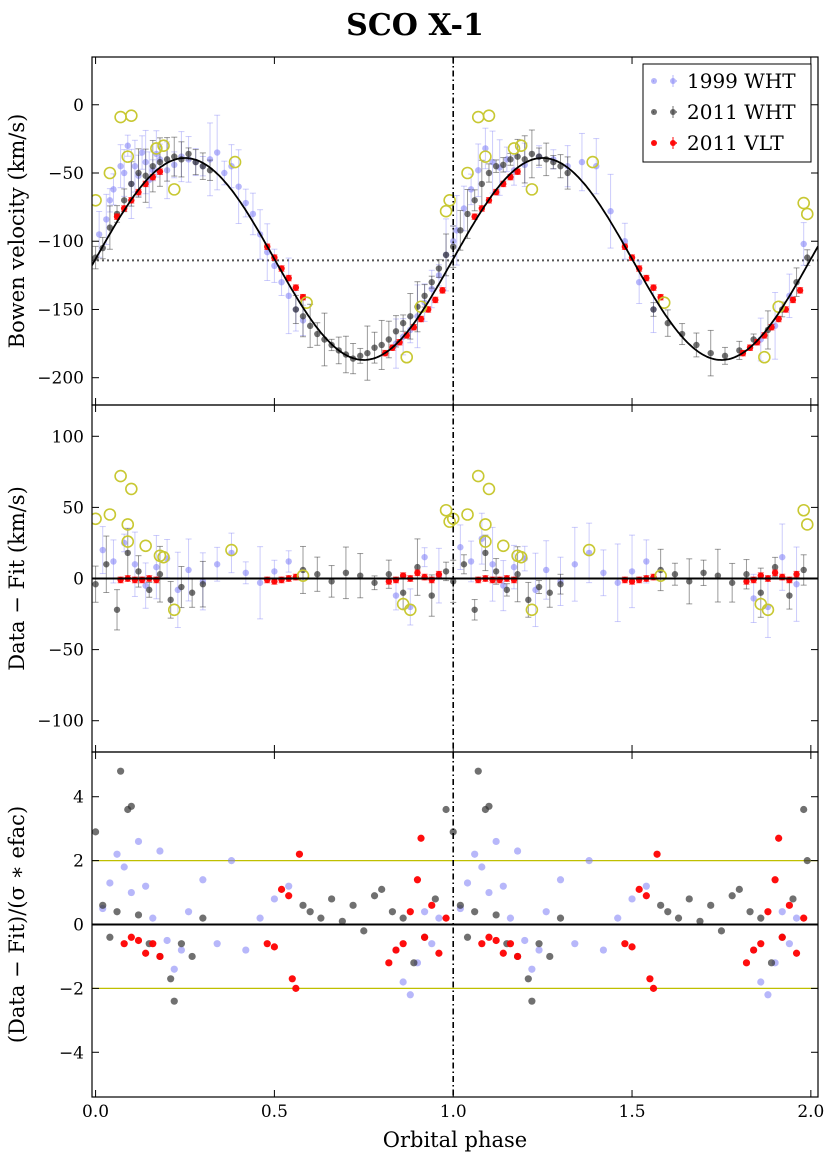 This screenshot has width=830, height=1163. I want to click on legend-label: 2011 WHT, so click(741, 112).